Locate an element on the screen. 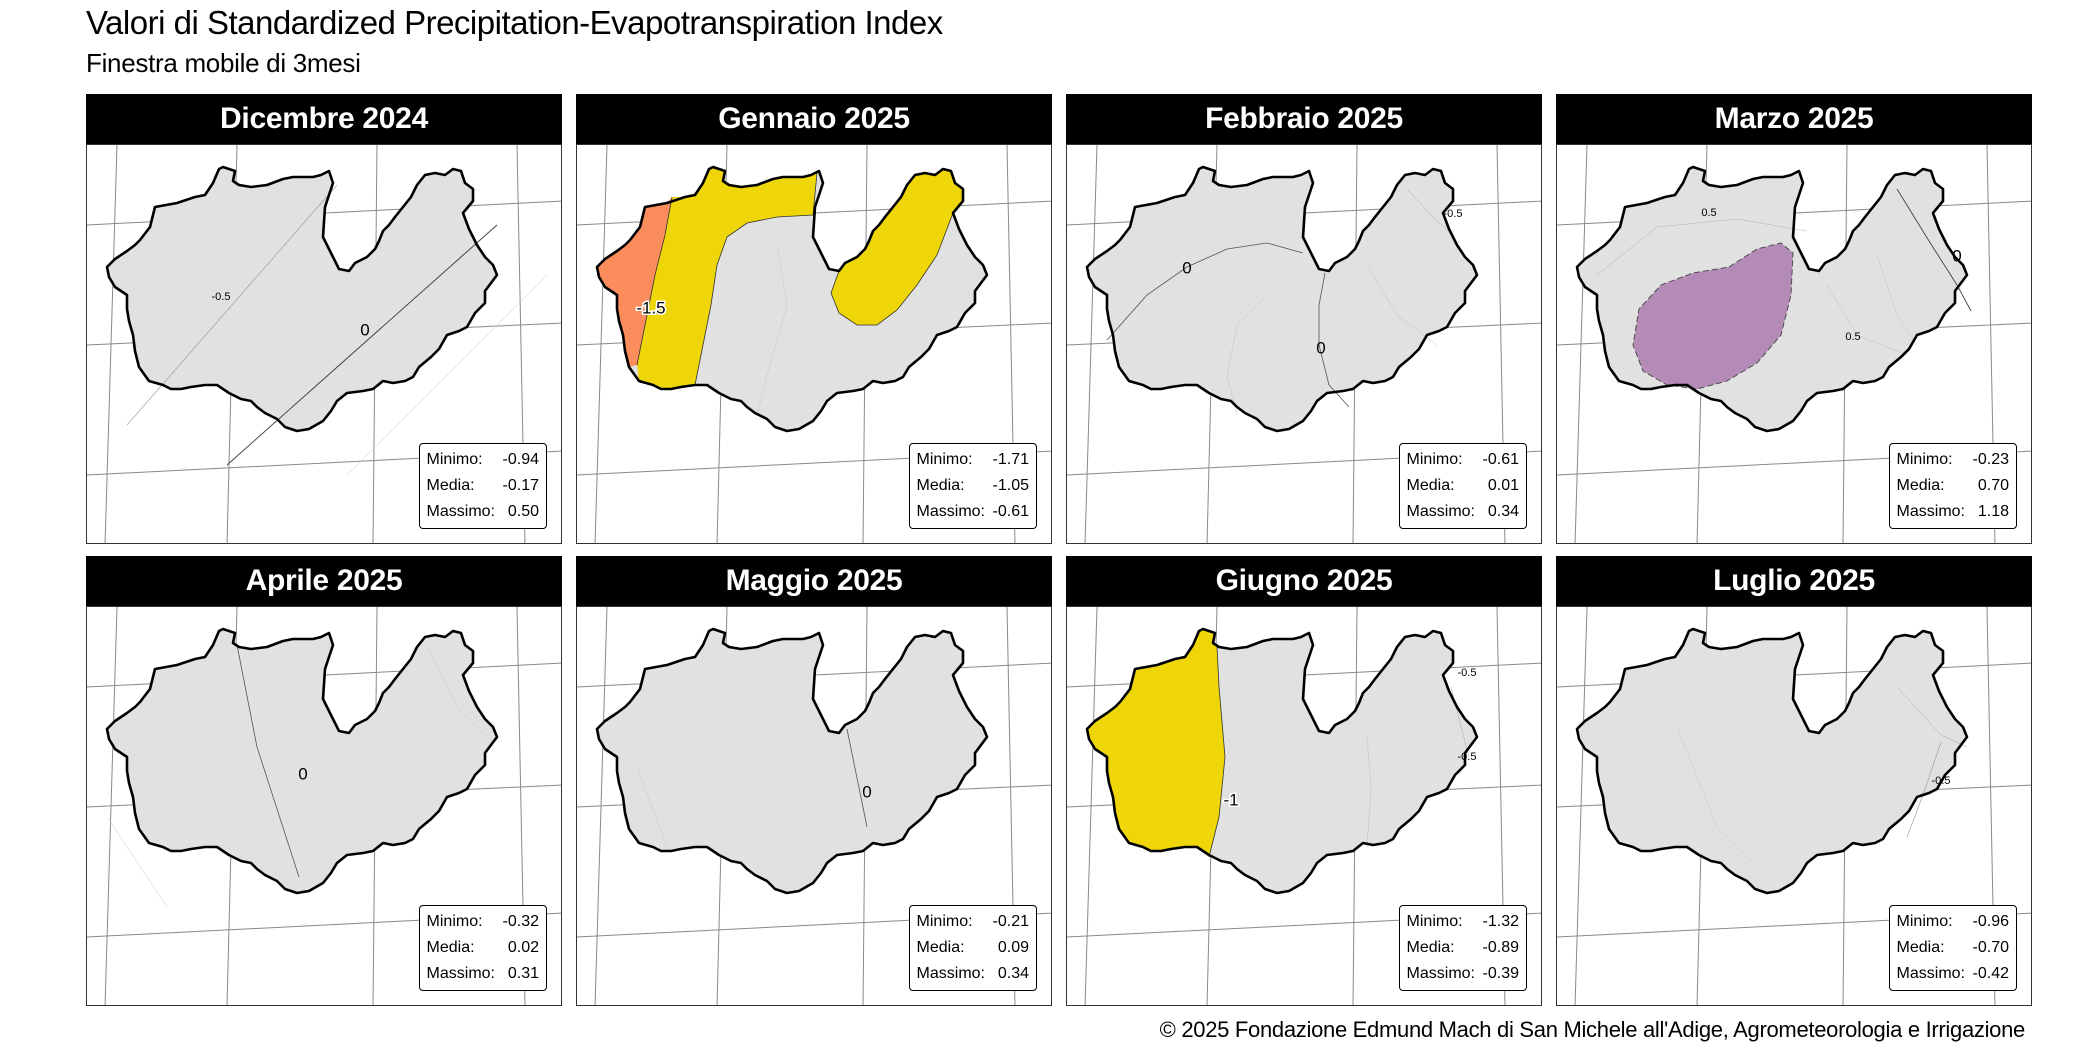 Image resolution: width=2100 pixels, height=1050 pixels. contour-label: -1 is located at coordinates (1230, 799).